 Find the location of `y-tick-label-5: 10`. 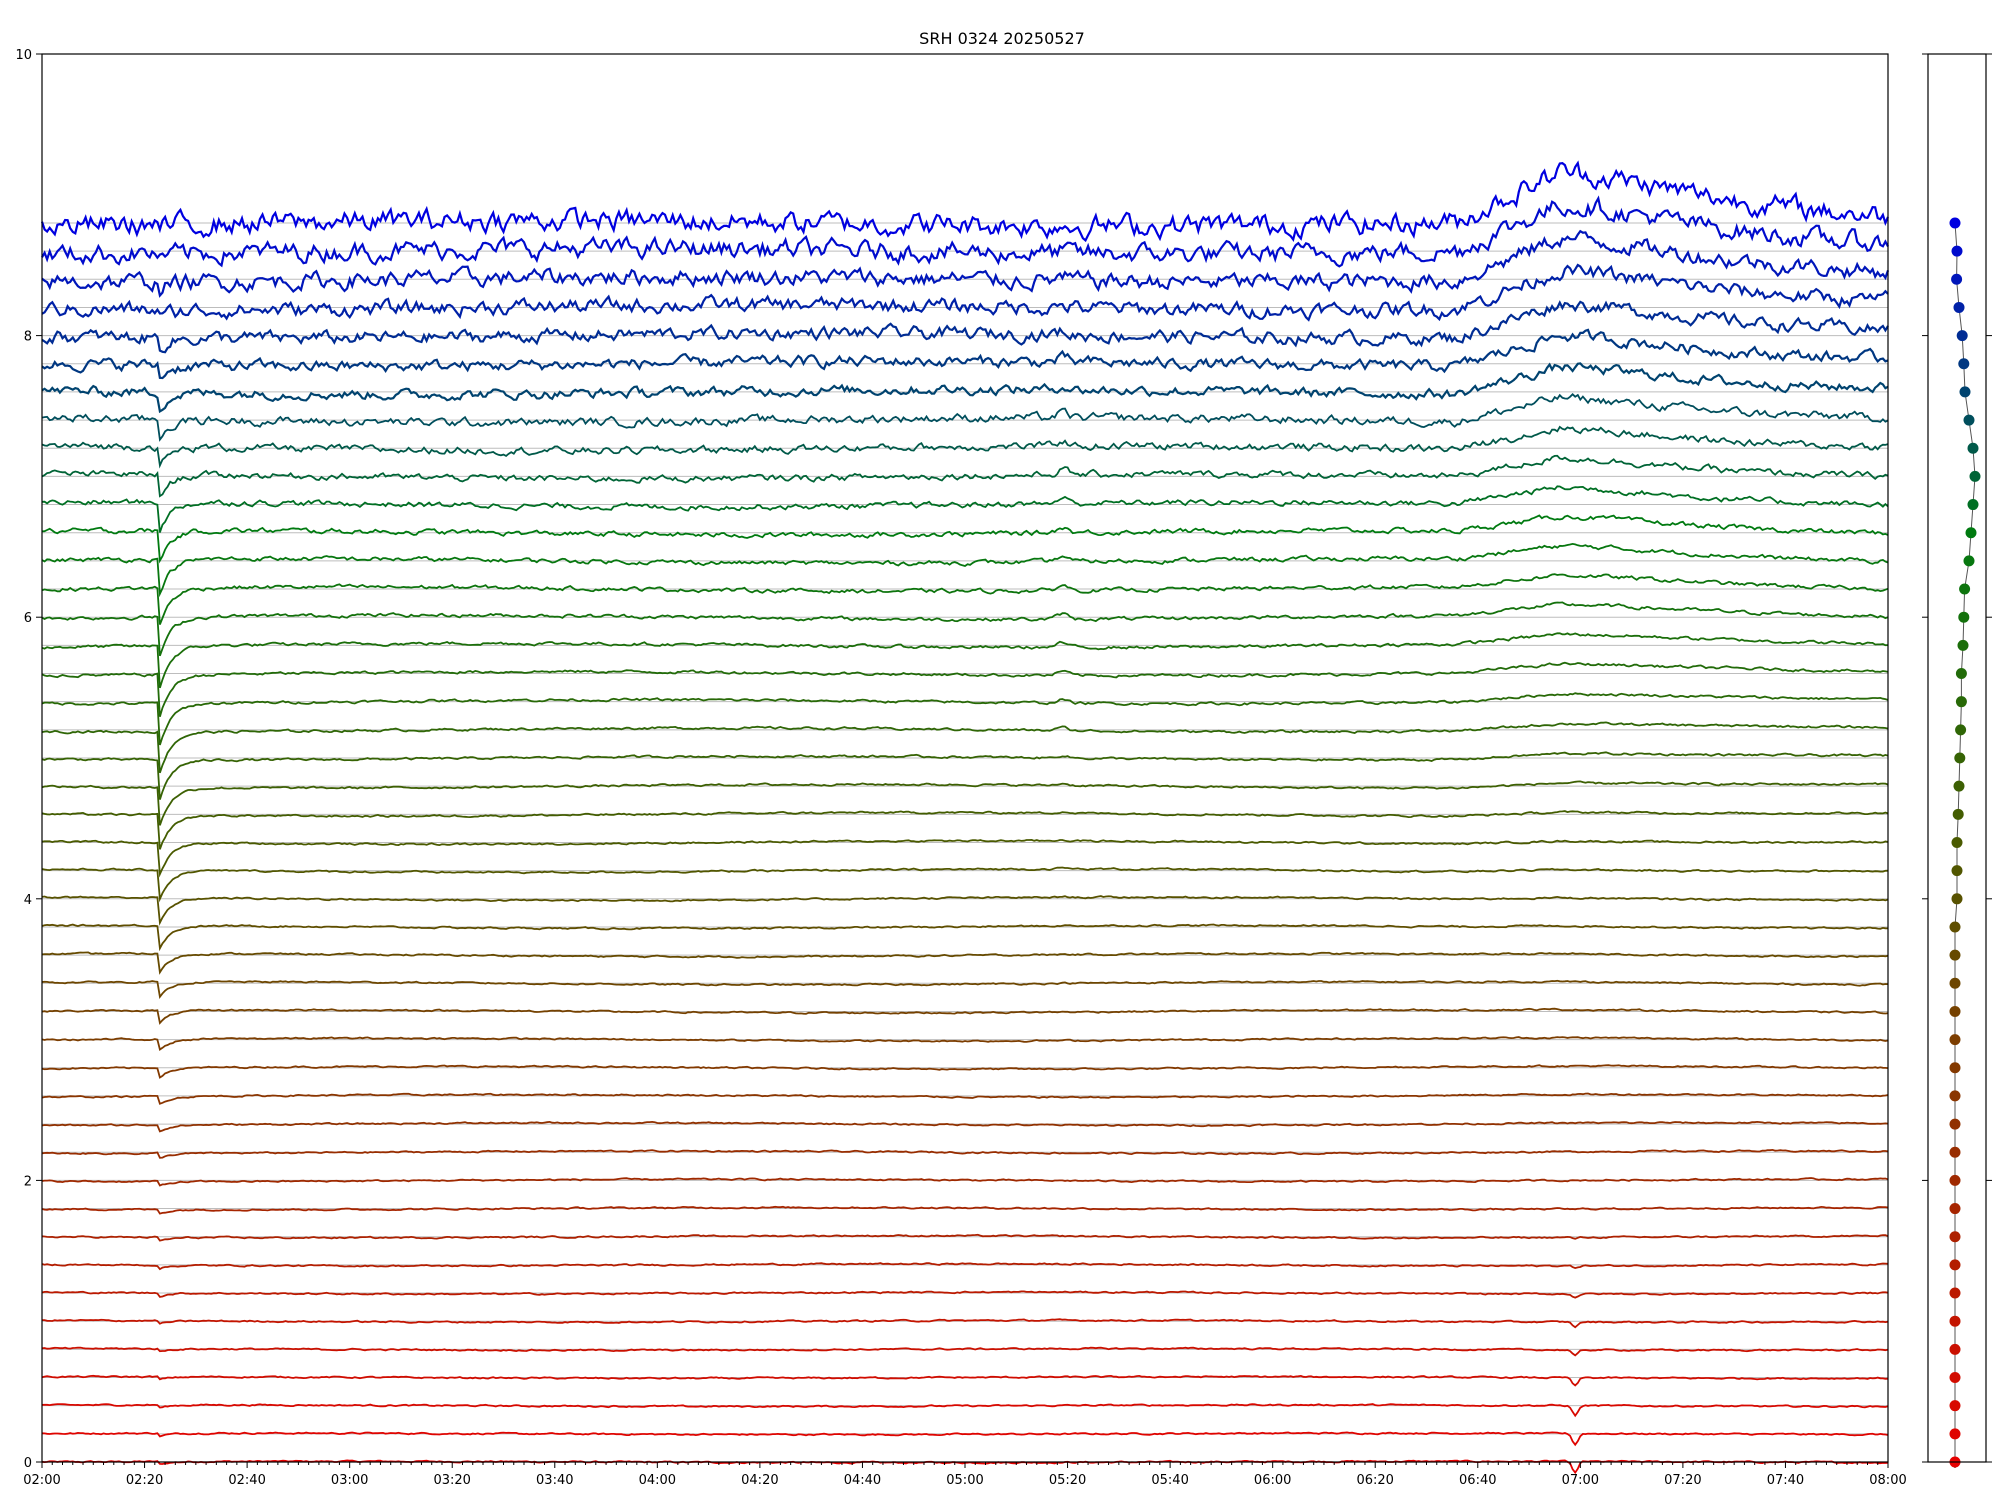

y-tick-label-5: 10 is located at coordinates (23, 55).